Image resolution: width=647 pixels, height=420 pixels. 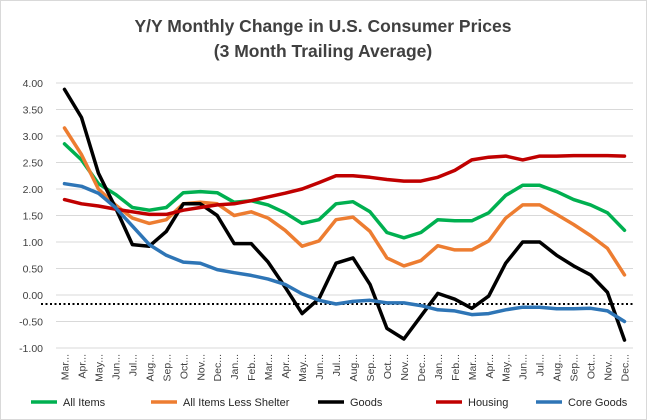 I want to click on y-tick-label: 0.00, so click(x=33, y=296).